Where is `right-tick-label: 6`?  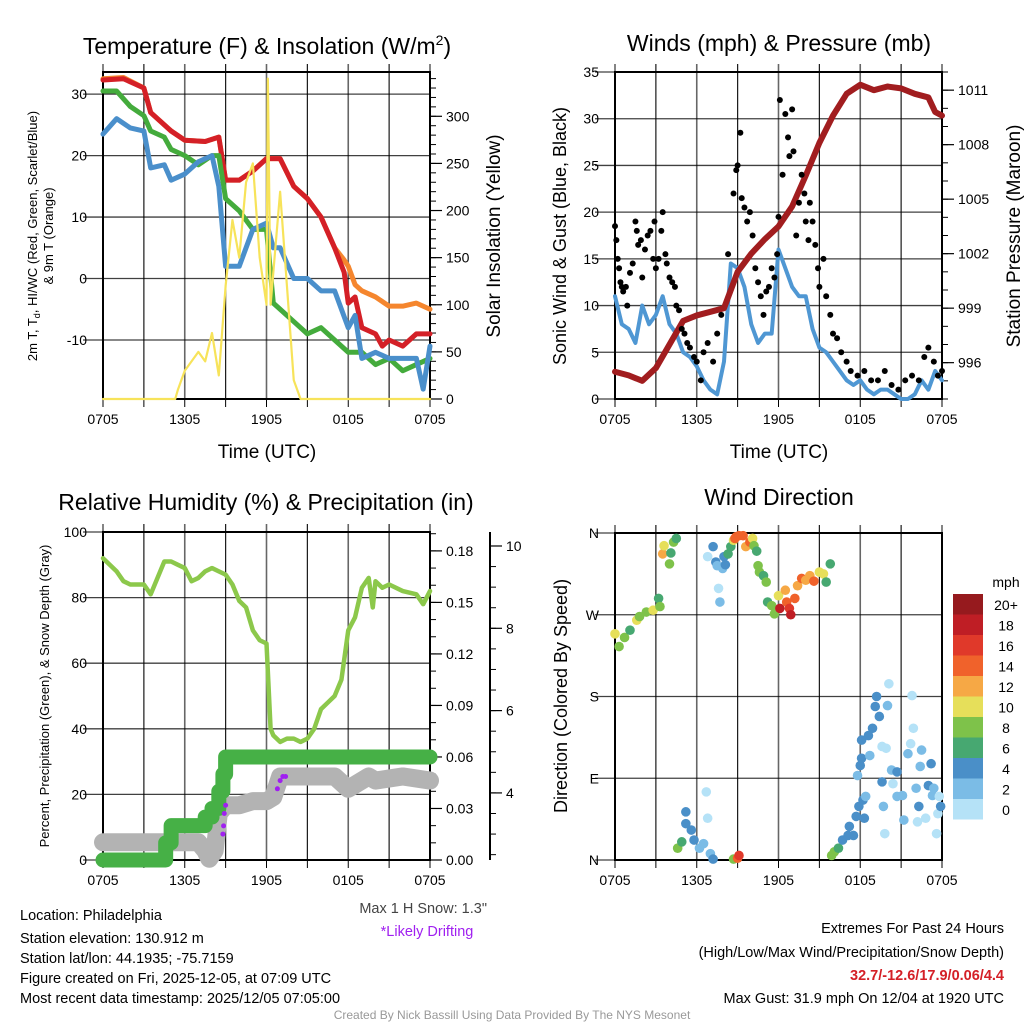
right-tick-label: 6 is located at coordinates (510, 711).